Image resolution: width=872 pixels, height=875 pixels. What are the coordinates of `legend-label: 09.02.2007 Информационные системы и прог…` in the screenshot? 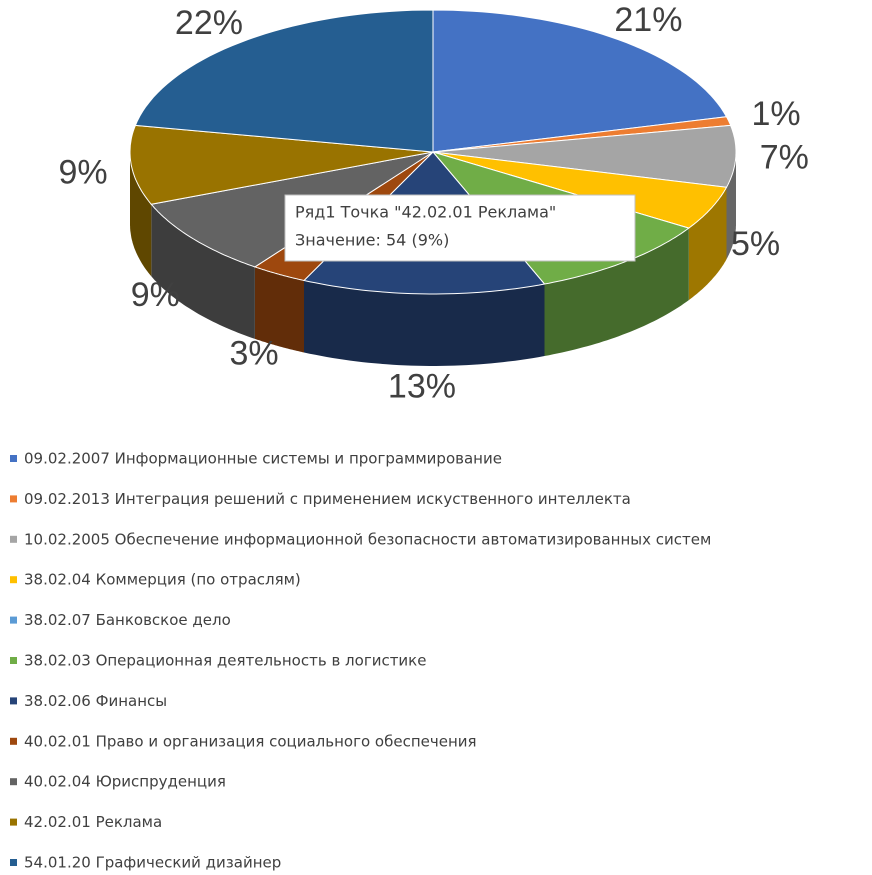 It's located at (263, 459).